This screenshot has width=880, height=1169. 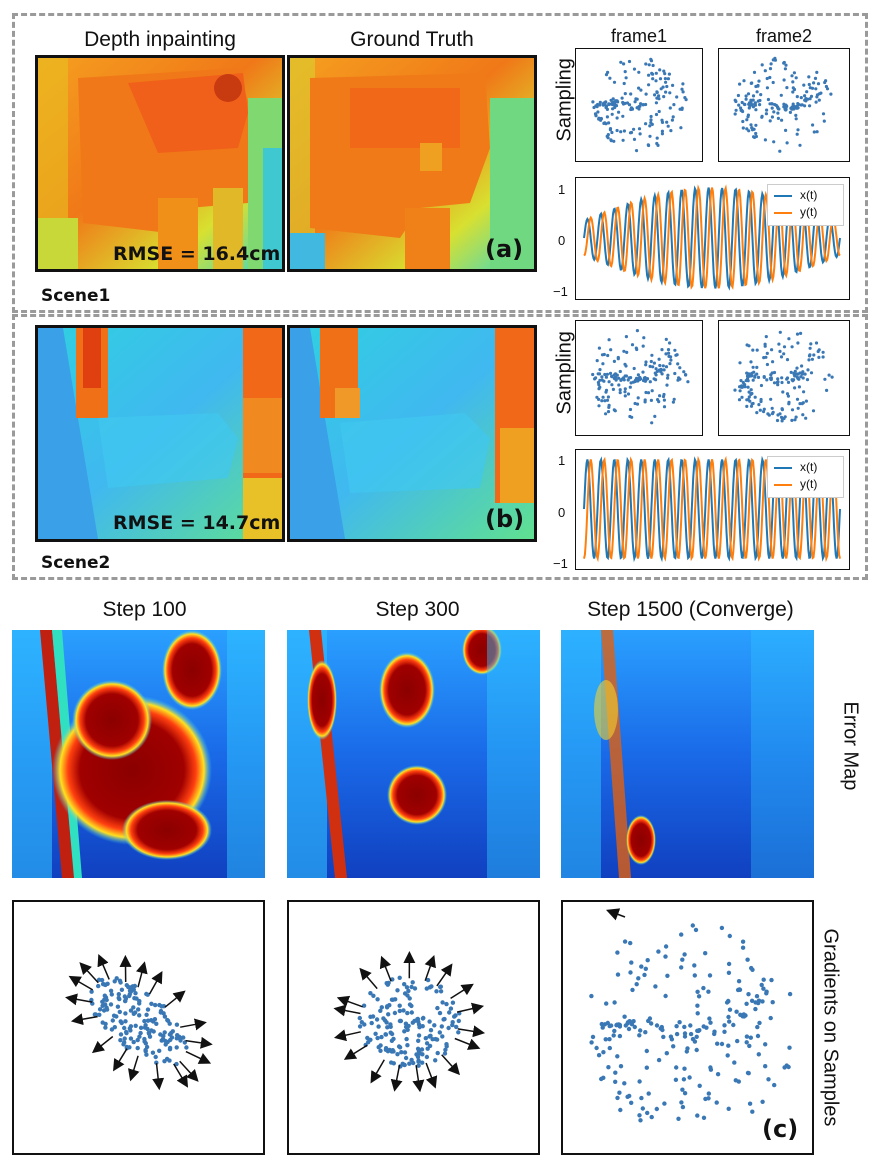 What do you see at coordinates (712, 238) in the screenshot?
I see `series-x-line` at bounding box center [712, 238].